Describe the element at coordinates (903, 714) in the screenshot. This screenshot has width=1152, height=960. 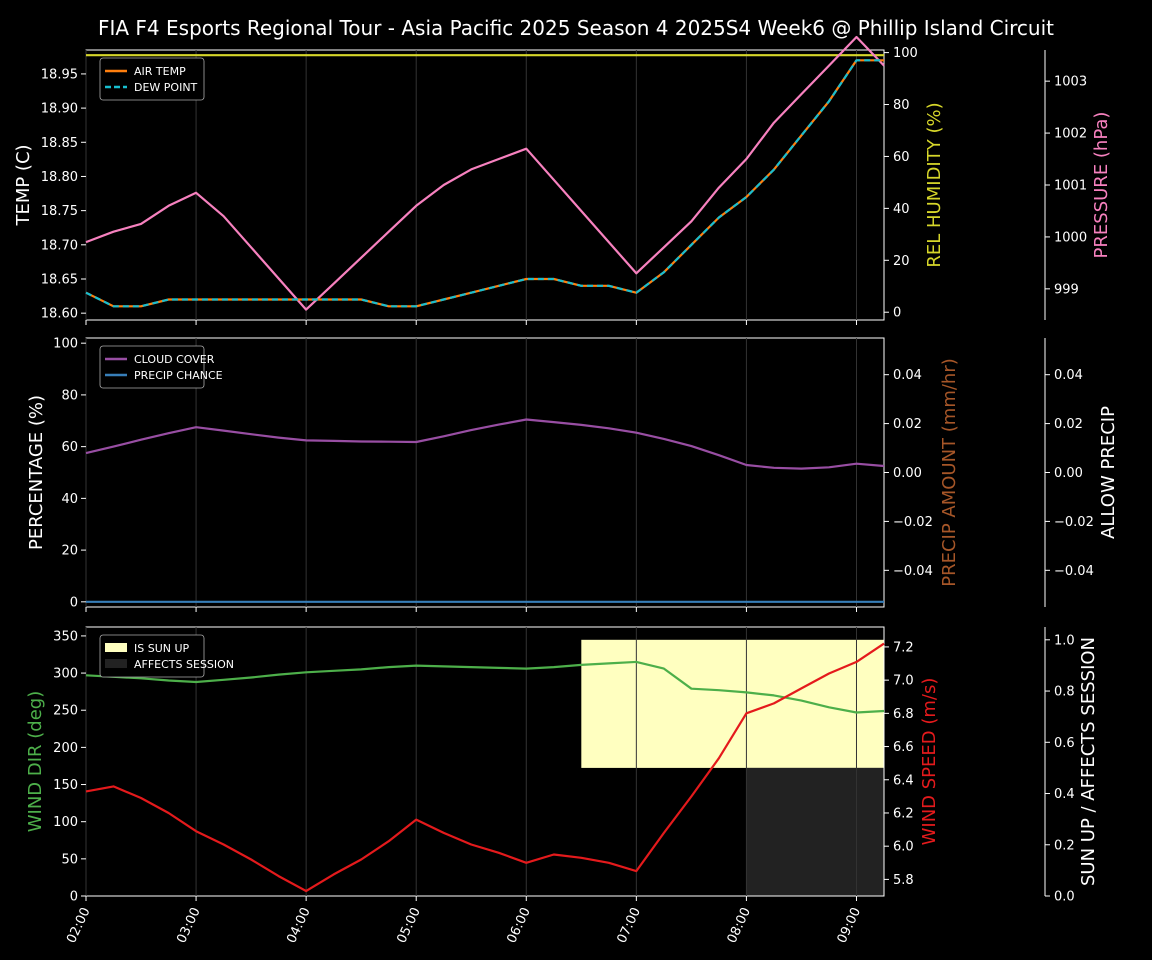
I see `wind-speed-axis-tick-label-5: 6.8` at that location.